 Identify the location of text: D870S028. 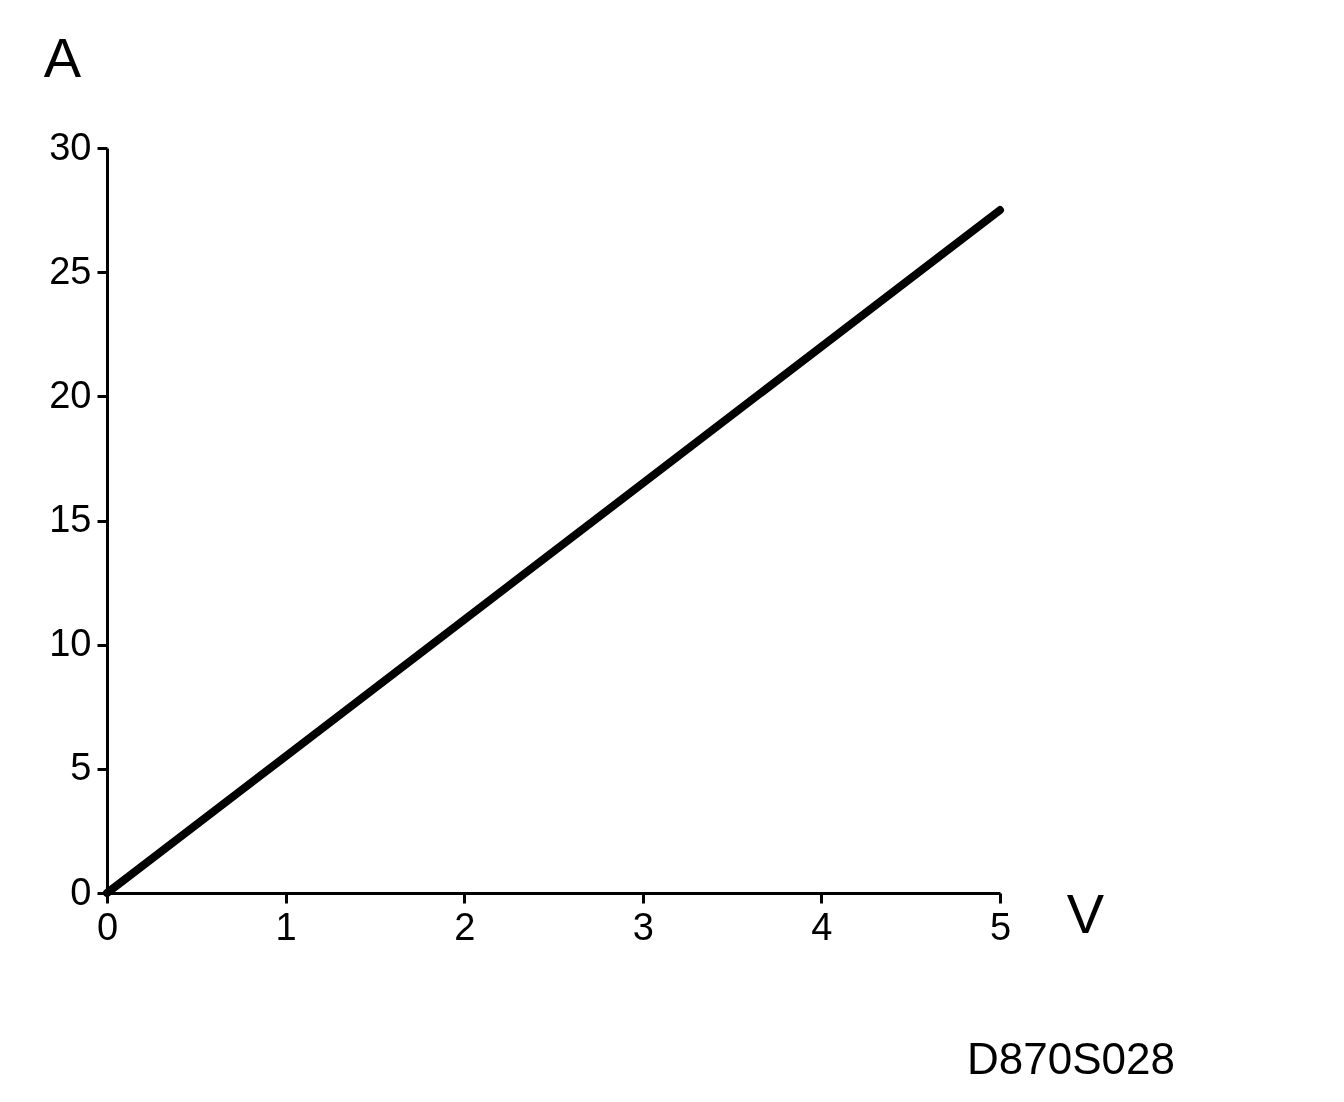
(1071, 1058).